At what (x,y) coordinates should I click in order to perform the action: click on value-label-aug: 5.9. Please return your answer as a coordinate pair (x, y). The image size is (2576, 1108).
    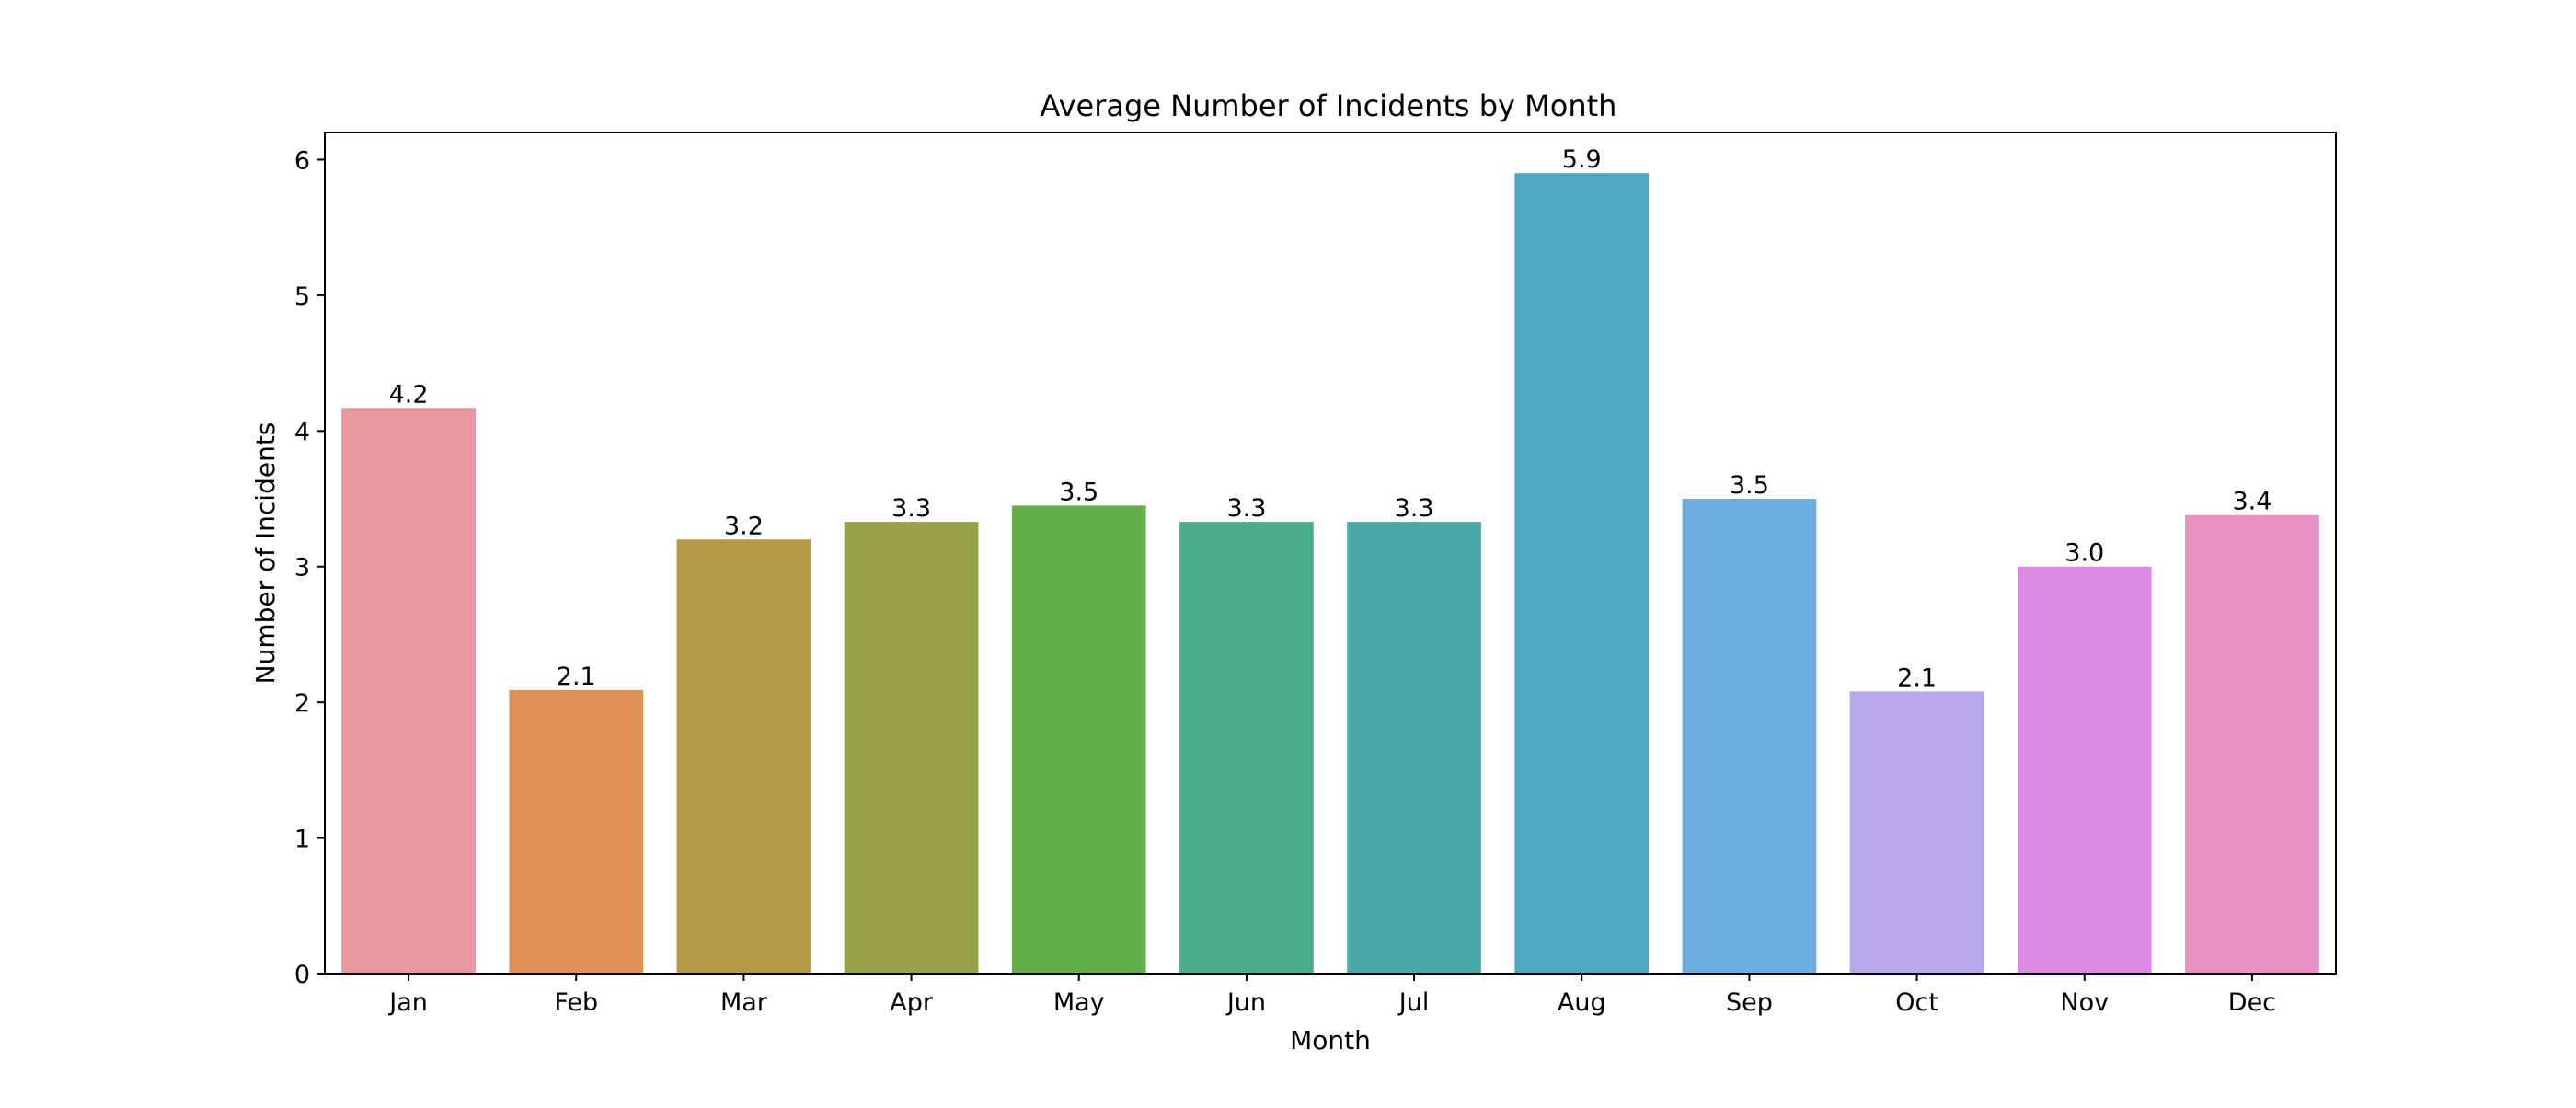
    Looking at the image, I should click on (1582, 159).